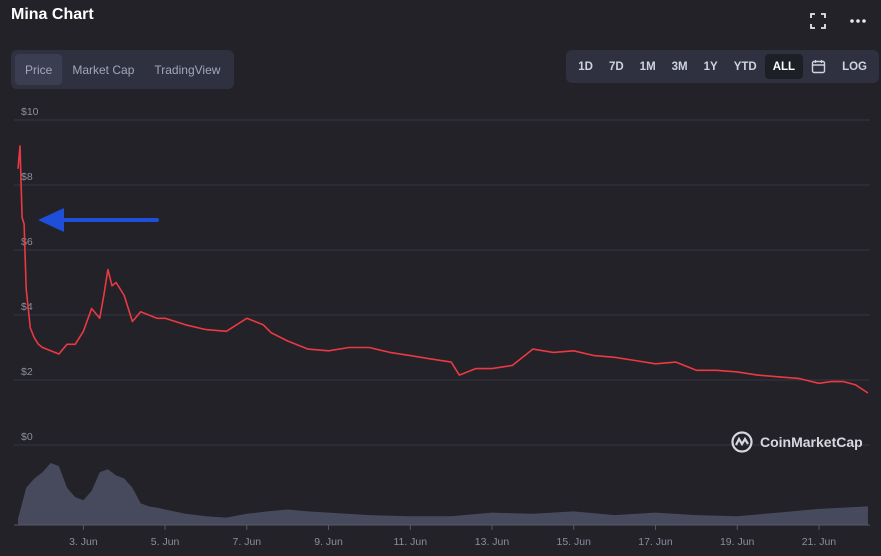 The width and height of the screenshot is (881, 556). What do you see at coordinates (27, 437) in the screenshot?
I see `y-tick-label: $0` at bounding box center [27, 437].